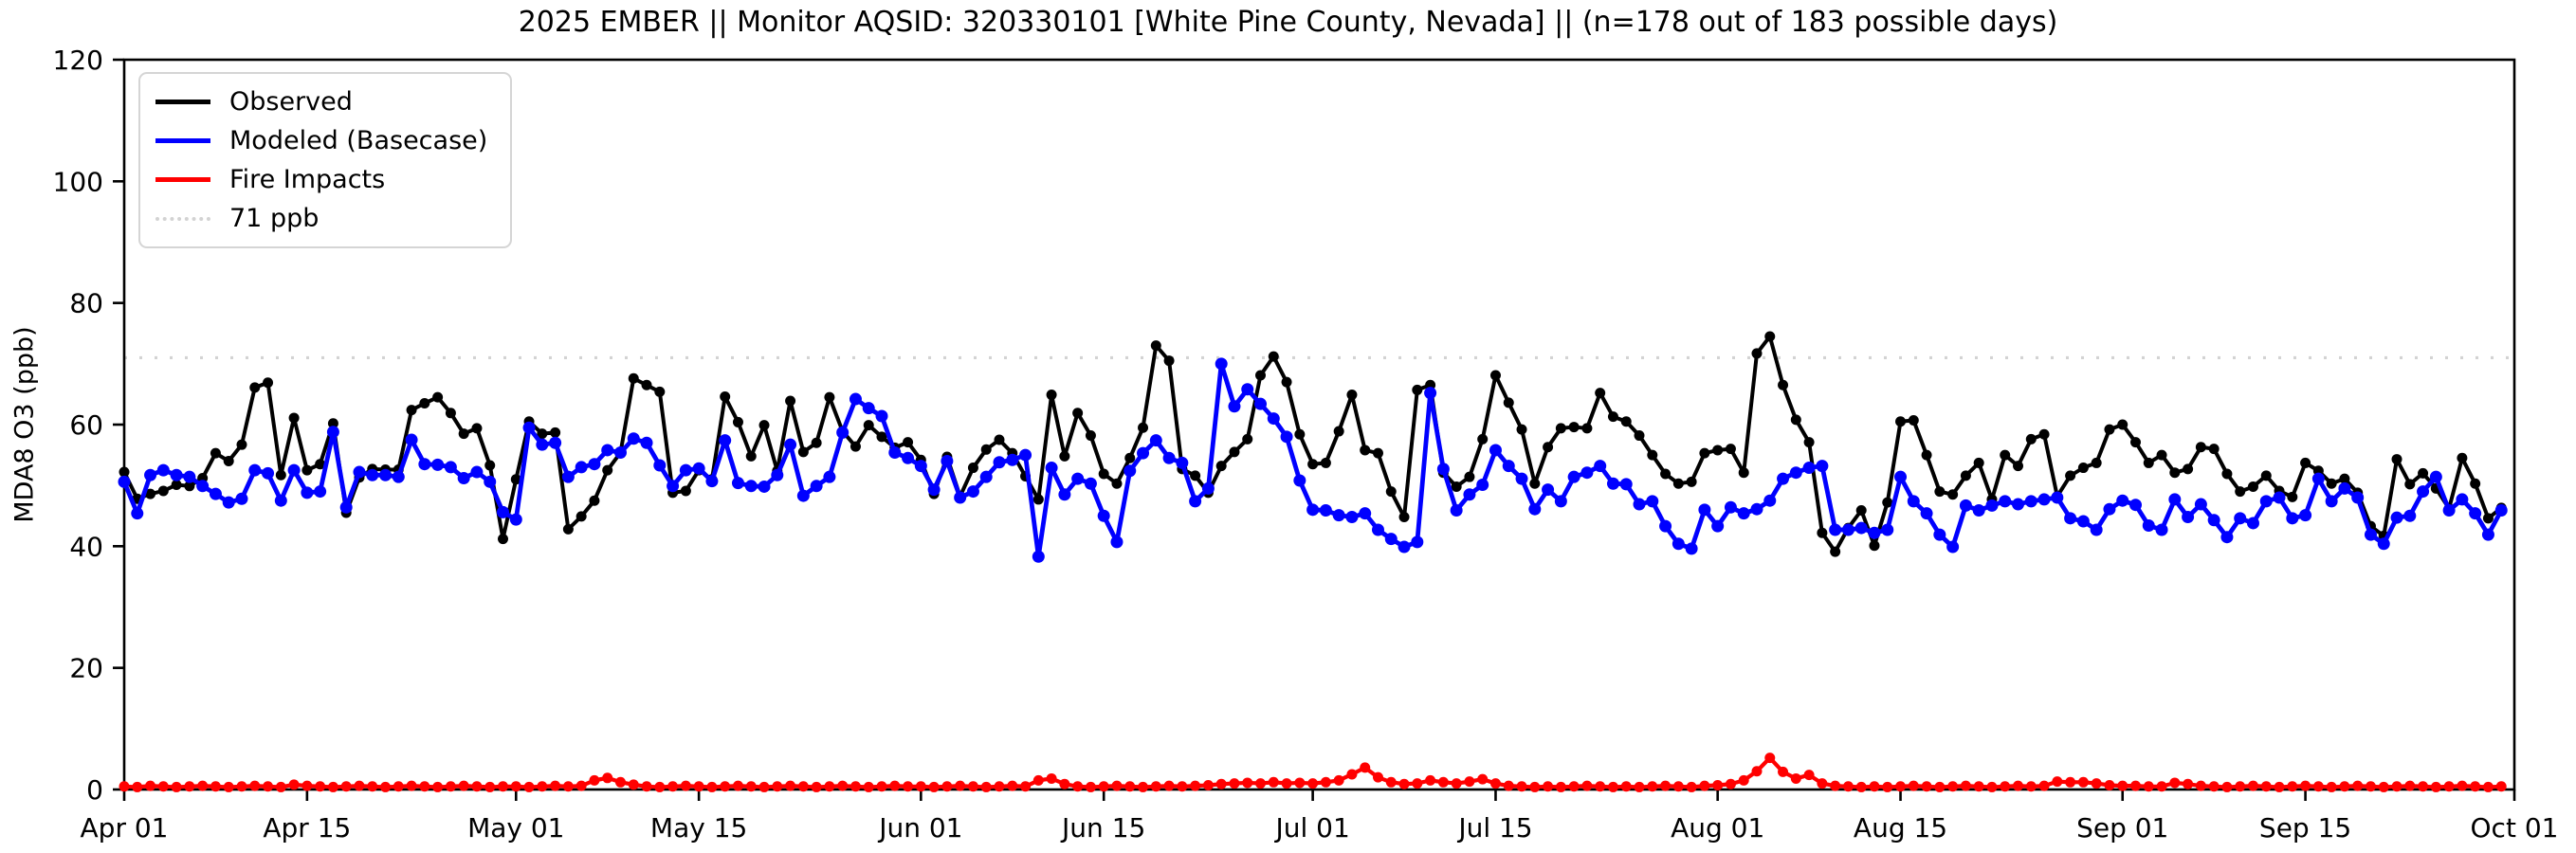 The width and height of the screenshot is (2576, 853). Describe the element at coordinates (321, 179) in the screenshot. I see `legend-item-fire: Fire Impacts` at that location.